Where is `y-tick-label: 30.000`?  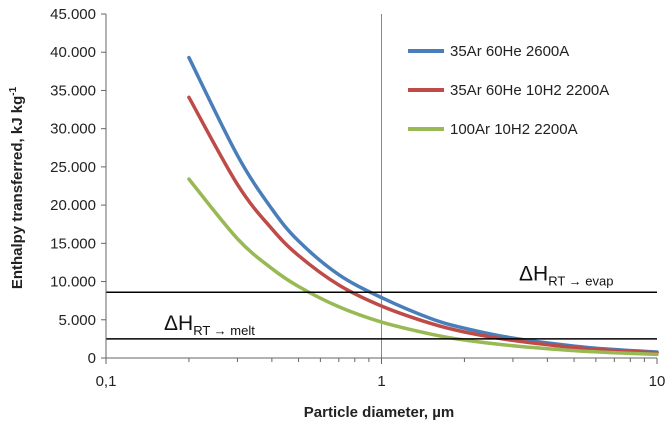
y-tick-label: 30.000 is located at coordinates (73, 129).